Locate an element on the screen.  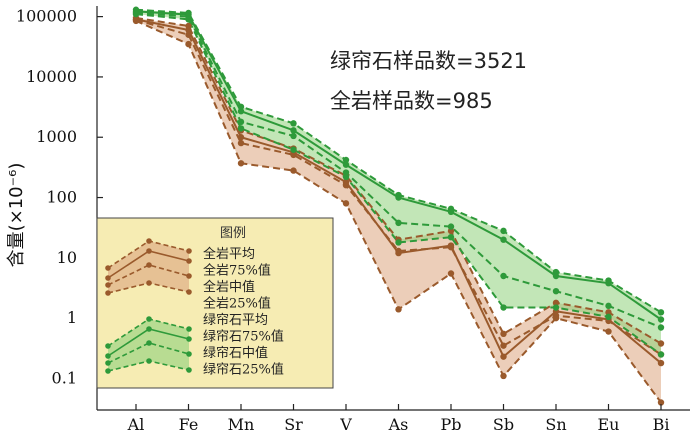
epidote-sample-count: 绿帘石样品数=3521 is located at coordinates (428, 61).